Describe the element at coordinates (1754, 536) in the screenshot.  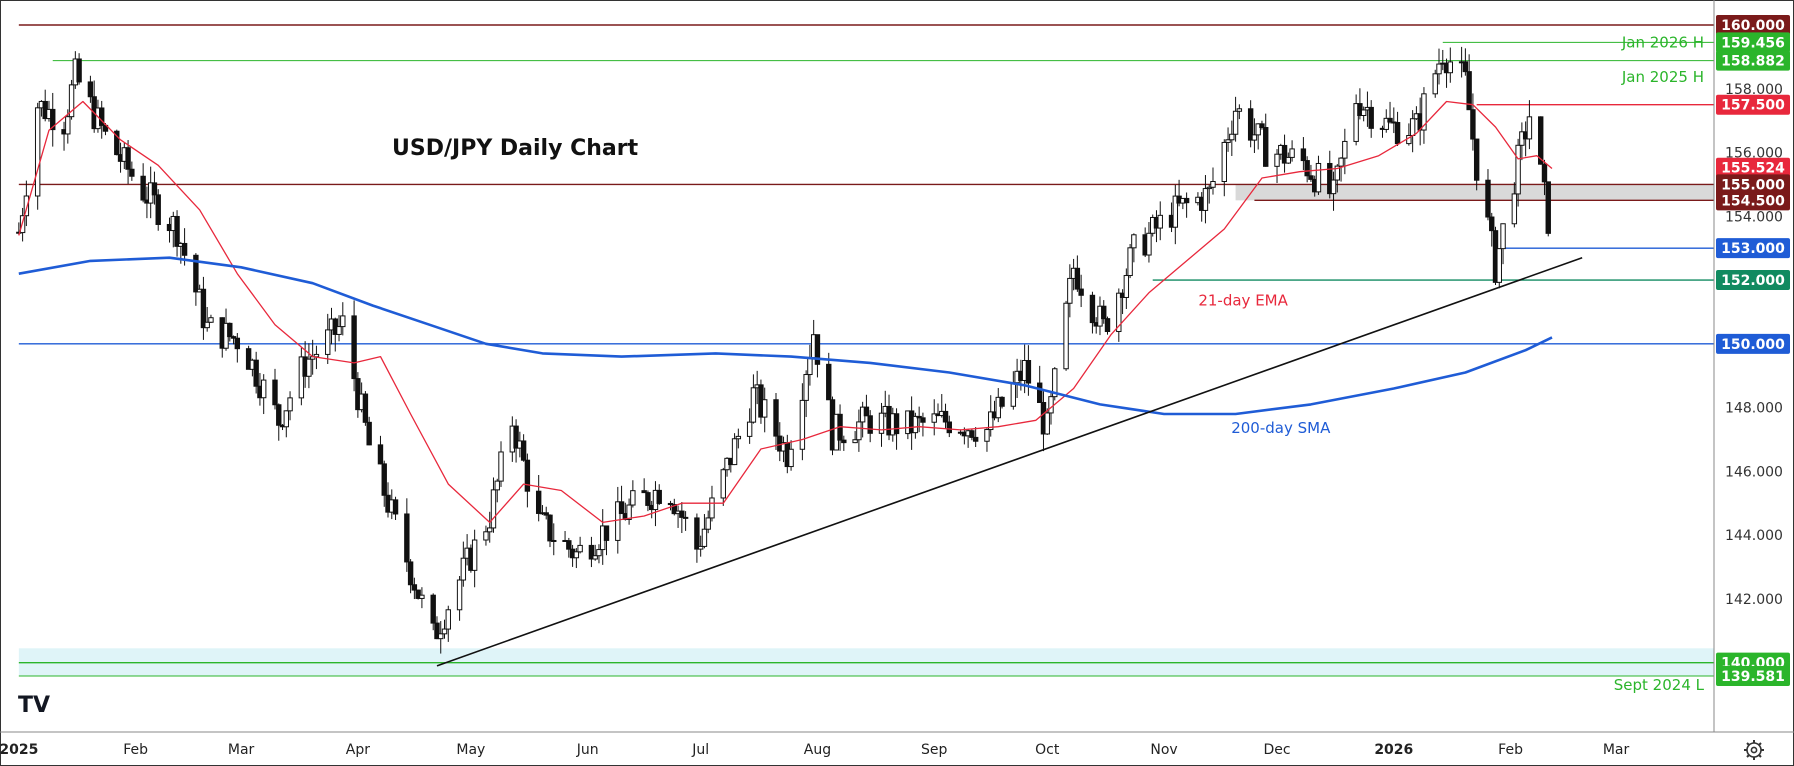
I see `price-tick-label: 144.000` at that location.